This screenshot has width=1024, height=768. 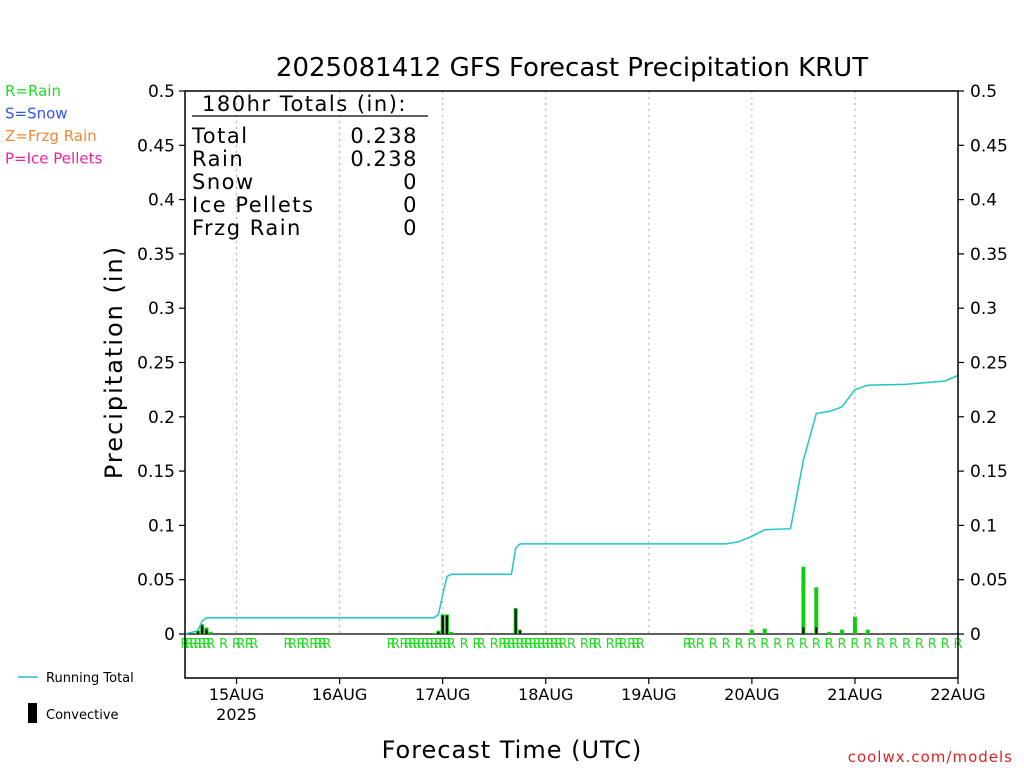 I want to click on y-tick-label-right: 0.2, so click(x=983, y=418).